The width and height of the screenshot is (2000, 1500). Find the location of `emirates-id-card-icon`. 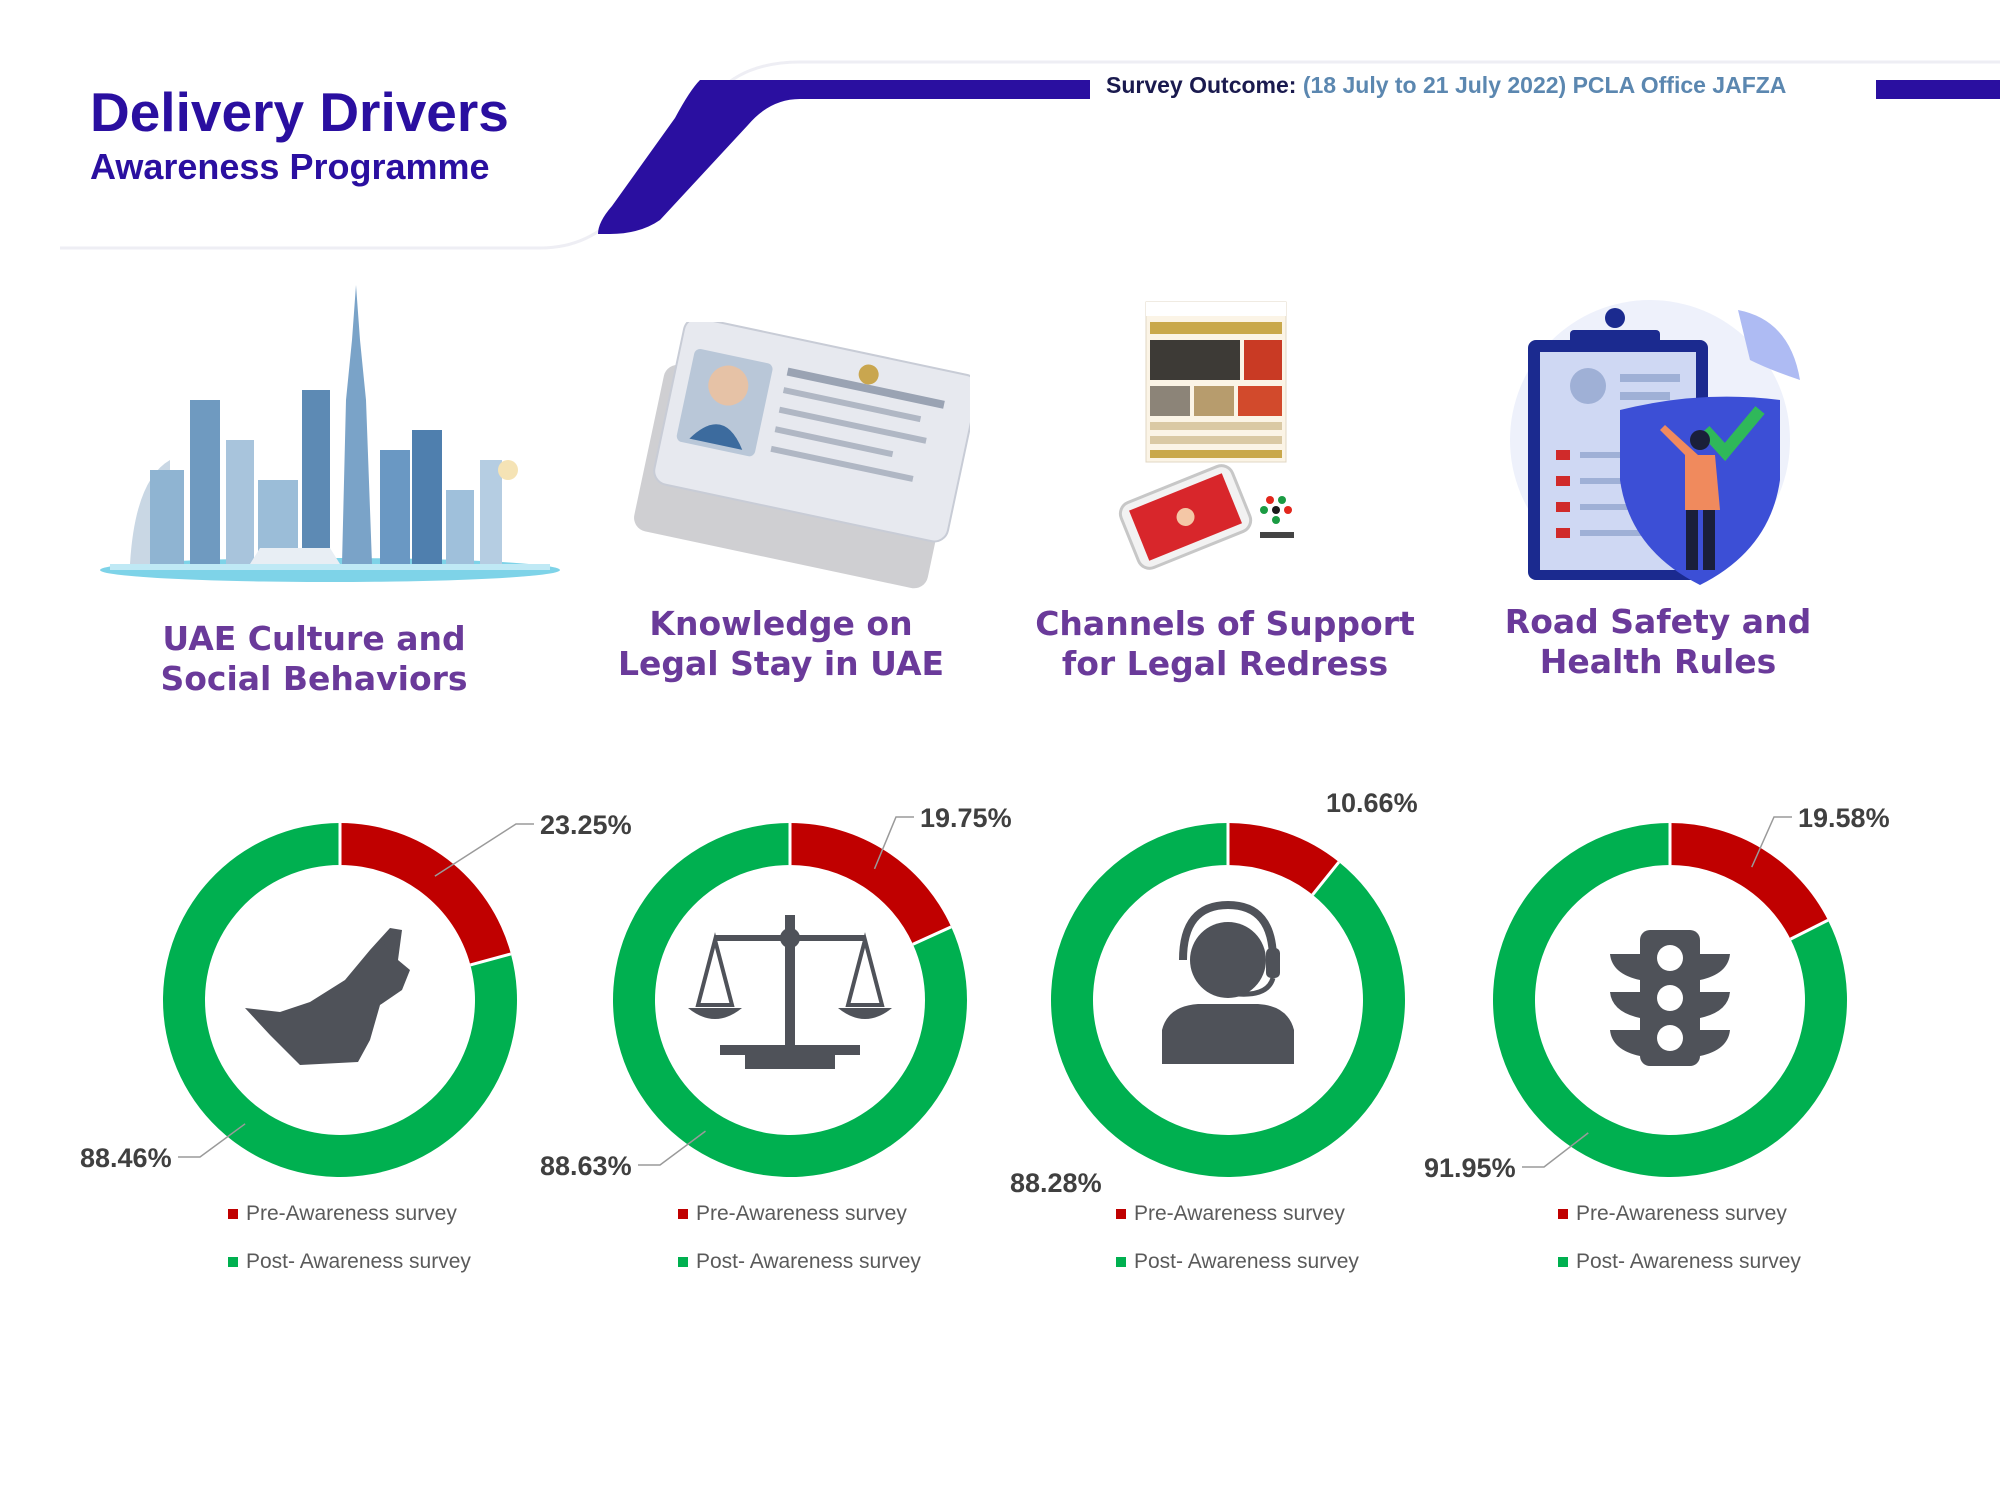

emirates-id-card-icon is located at coordinates (802, 455).